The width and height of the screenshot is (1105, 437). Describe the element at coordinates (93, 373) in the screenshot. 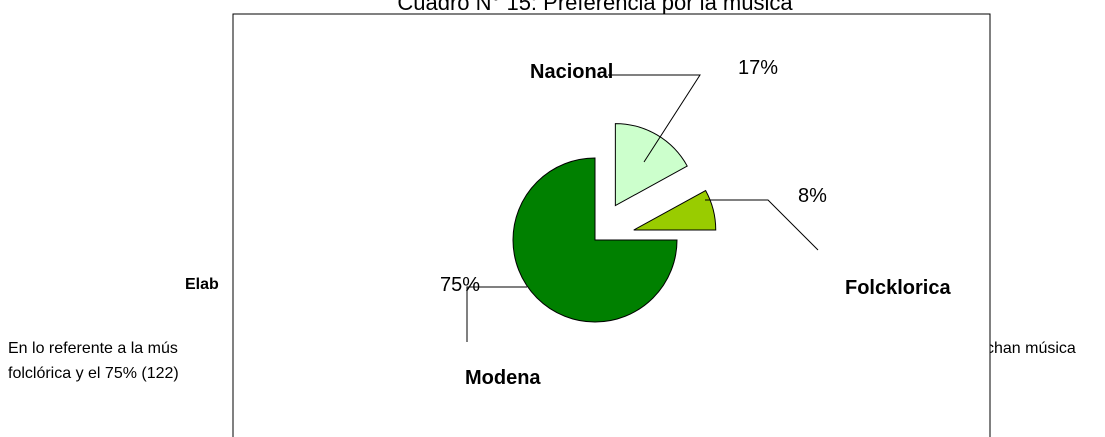

I see `doc-text: folclórica y el 75% (122)` at that location.